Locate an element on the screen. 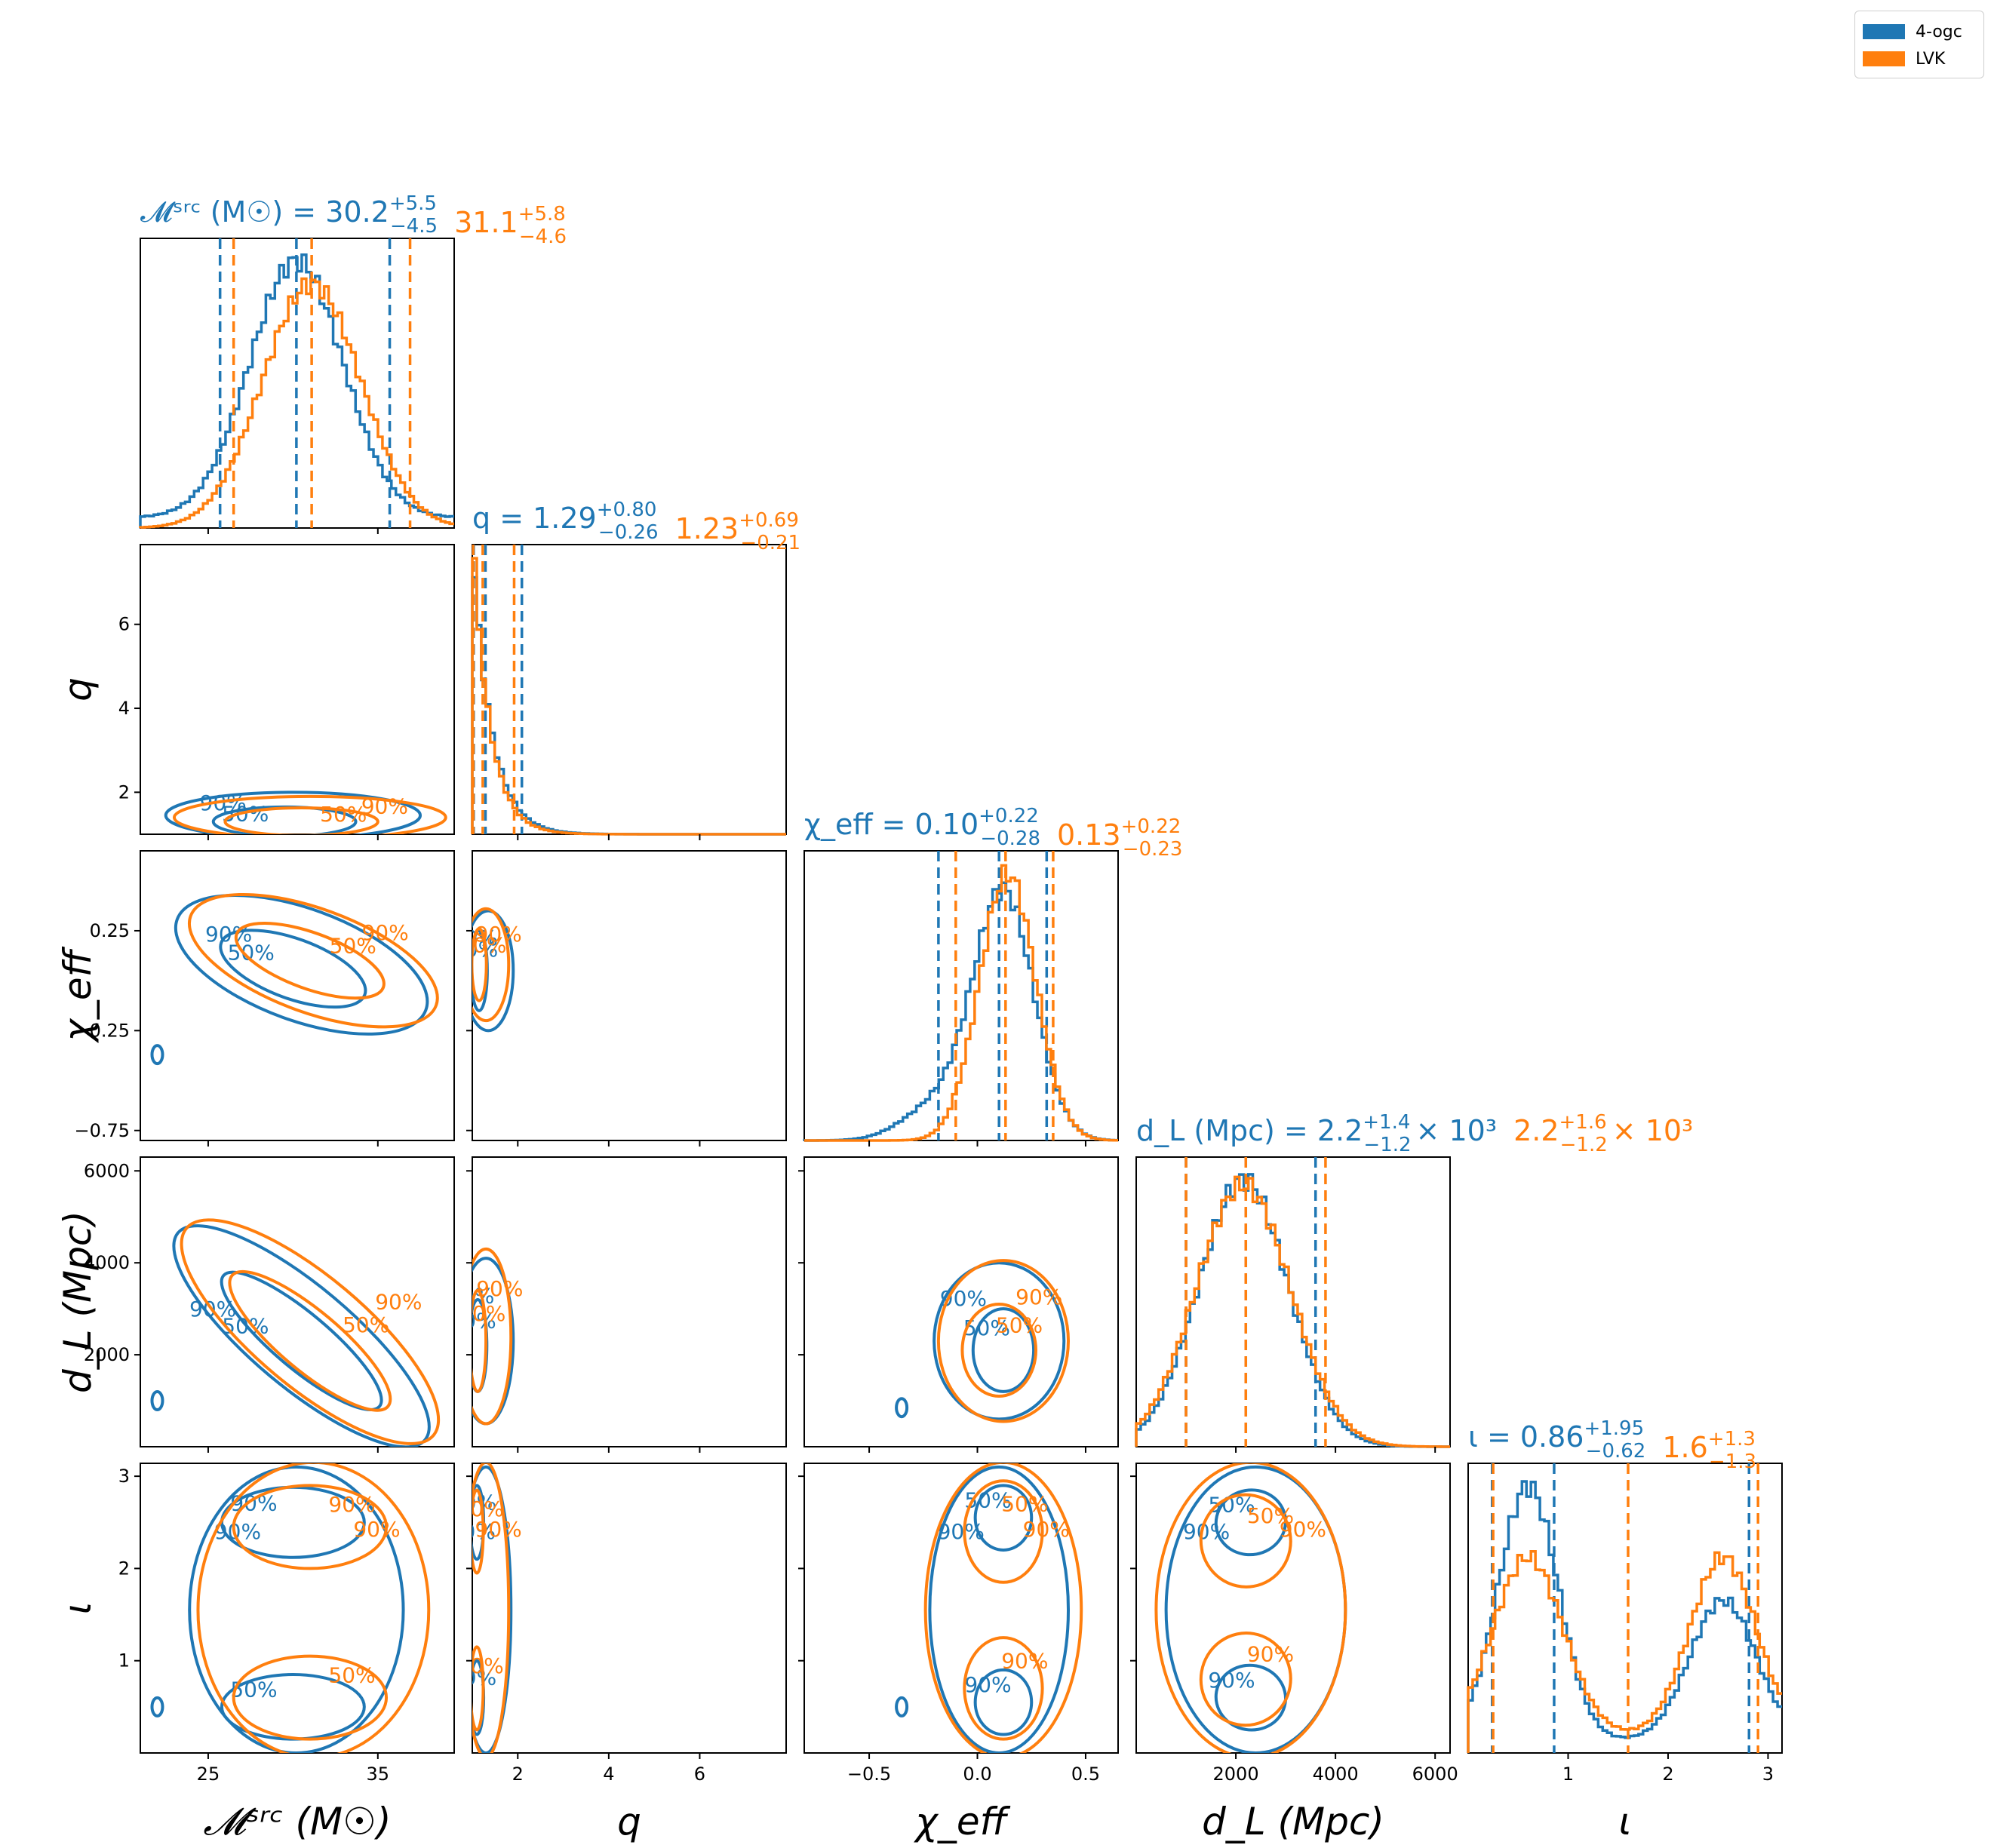 This screenshot has height=1848, width=1991. title-plus-error: +1.6 is located at coordinates (1583, 1122).